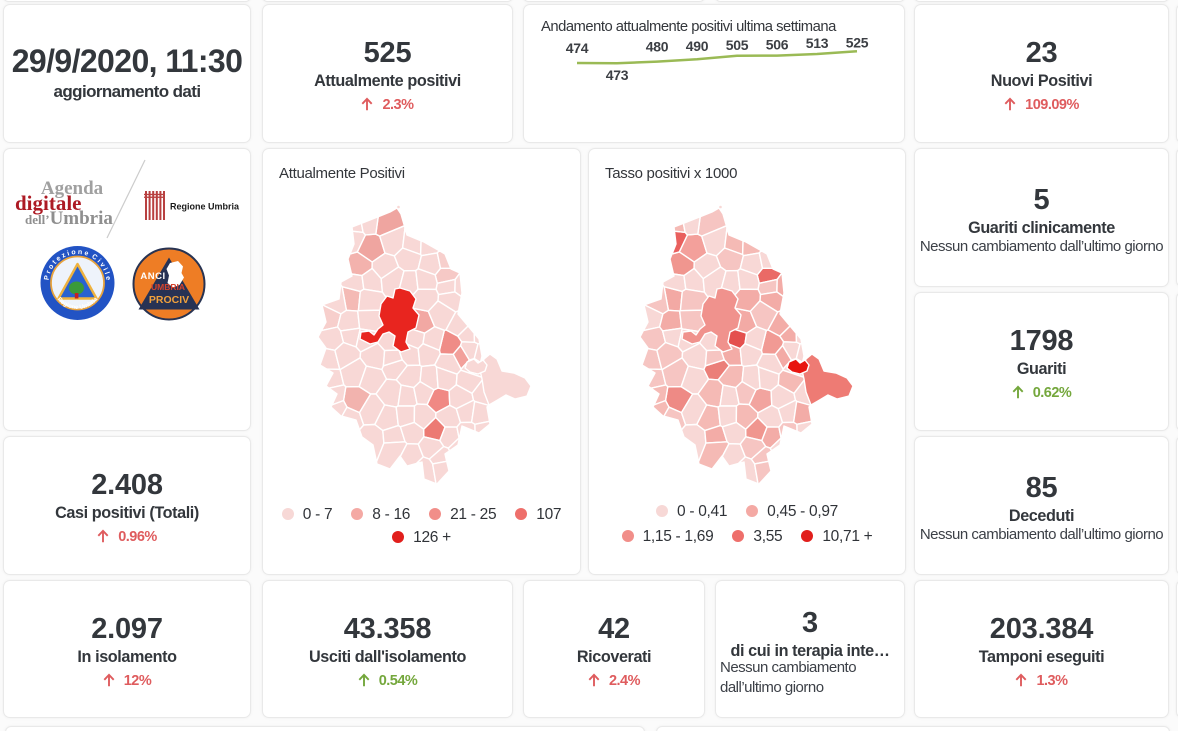 Image resolution: width=1178 pixels, height=731 pixels. What do you see at coordinates (48, 203) in the screenshot?
I see `svg-text: digitale` at bounding box center [48, 203].